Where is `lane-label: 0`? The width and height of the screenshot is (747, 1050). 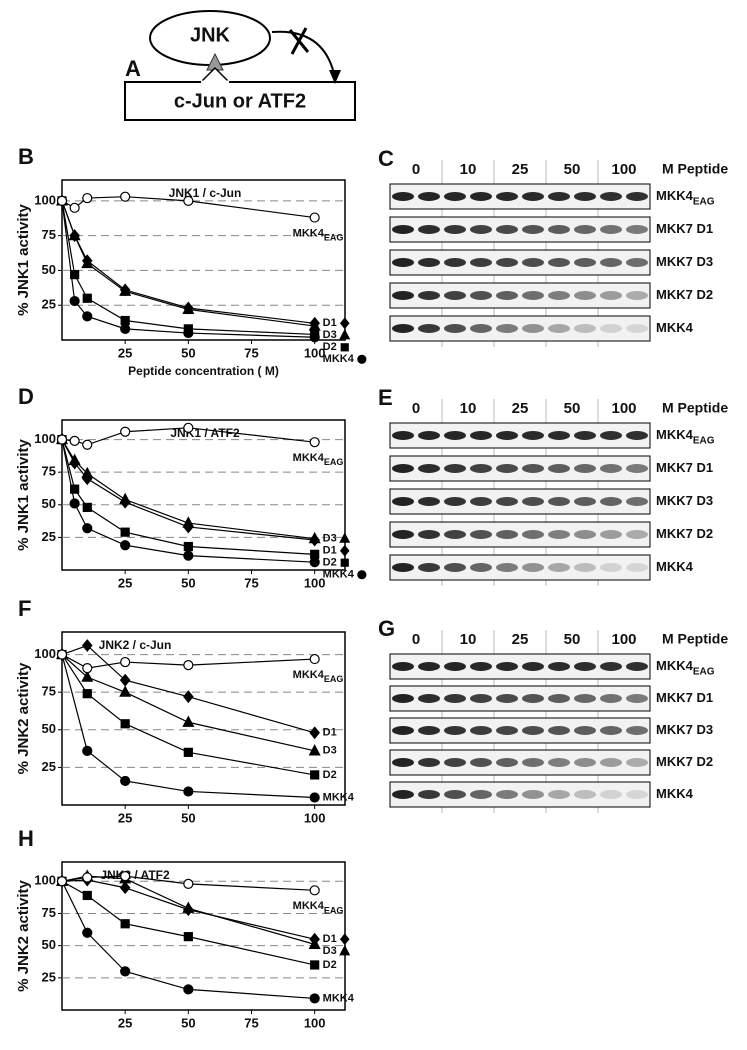 lane-label: 0 is located at coordinates (416, 169).